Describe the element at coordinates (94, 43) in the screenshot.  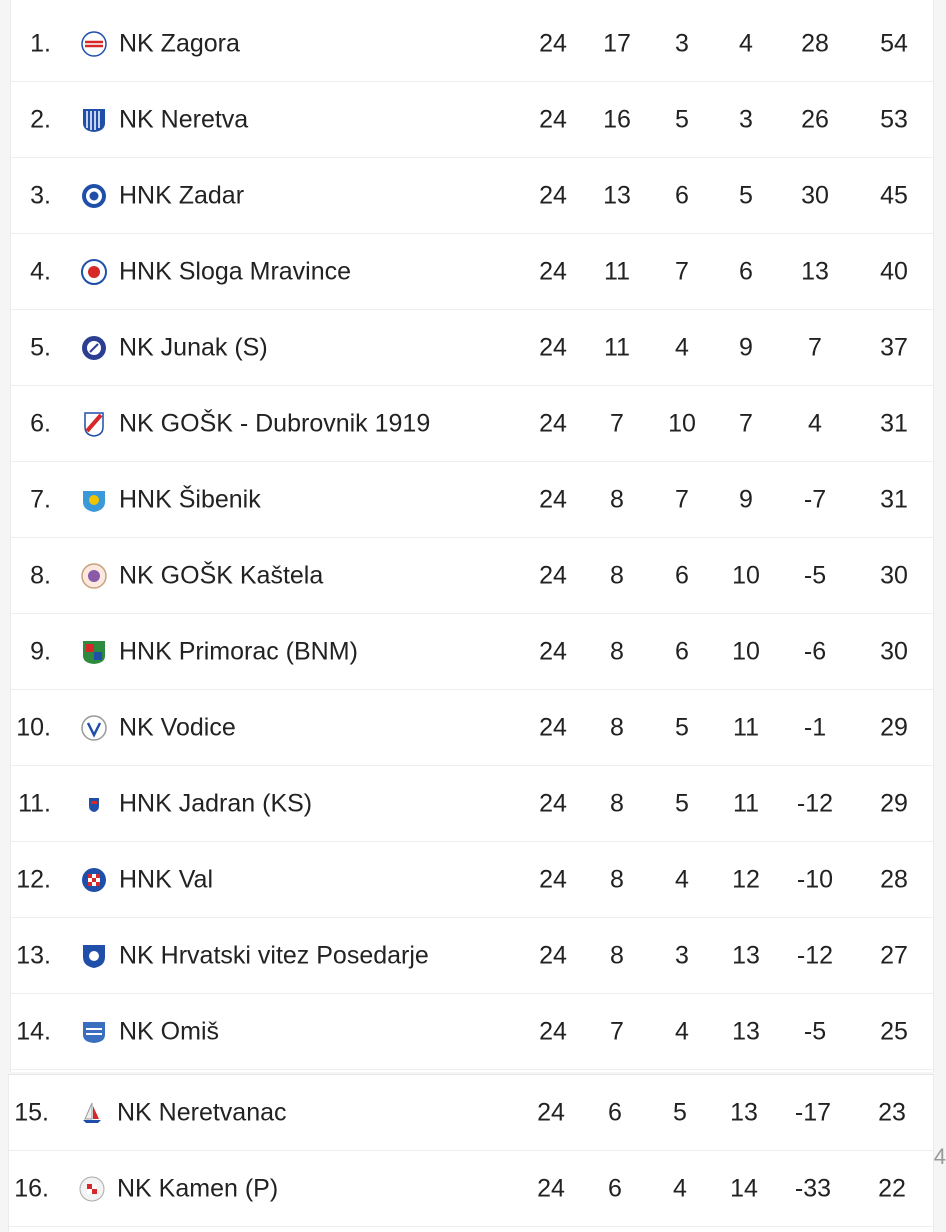
I see `nk-zagora-crest-icon` at that location.